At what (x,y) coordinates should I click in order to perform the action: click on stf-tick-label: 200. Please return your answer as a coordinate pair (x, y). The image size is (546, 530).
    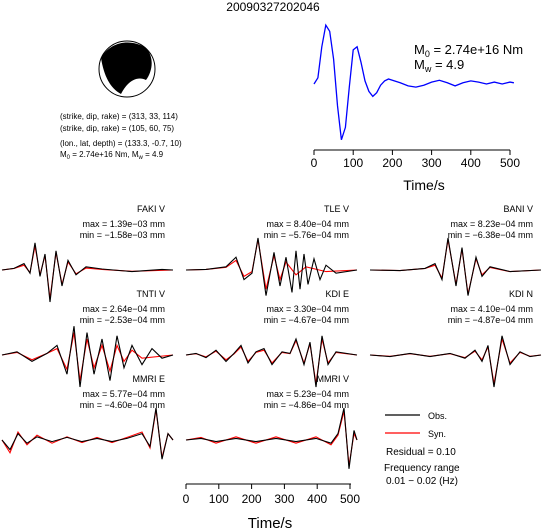
    Looking at the image, I should click on (392, 163).